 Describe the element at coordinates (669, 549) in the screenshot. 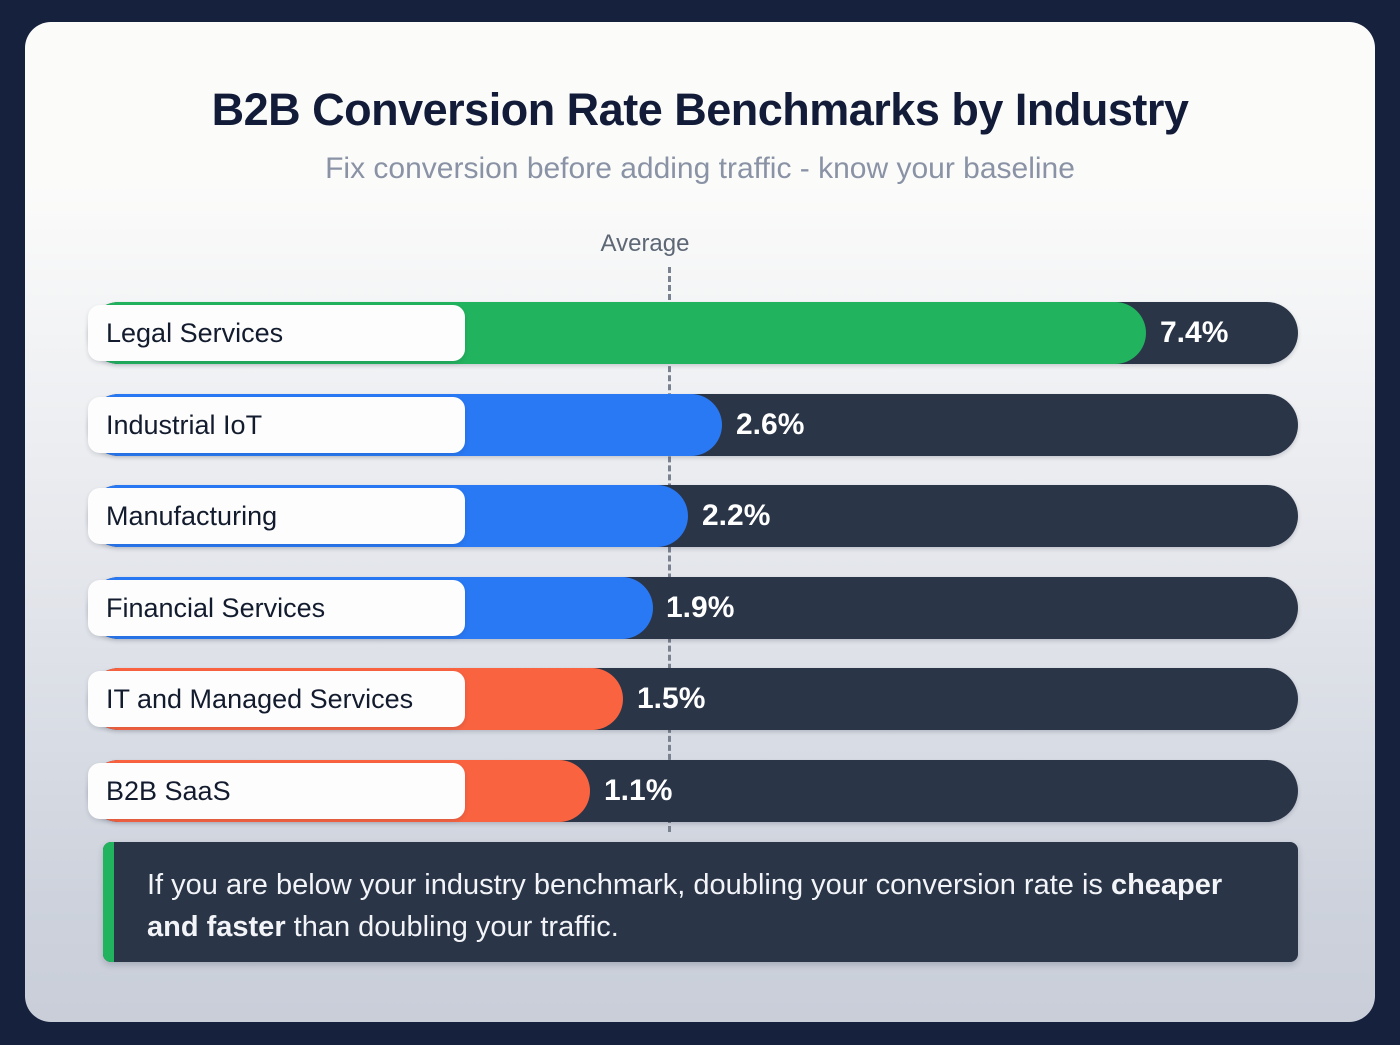

I see `average-reference-line` at that location.